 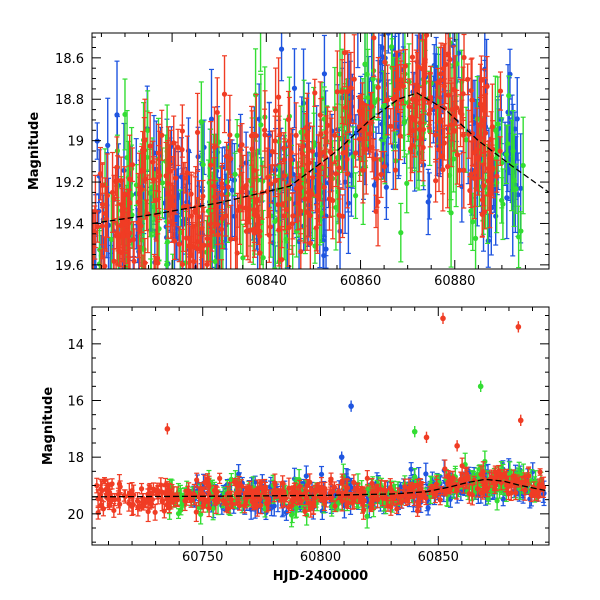 What do you see at coordinates (75, 142) in the screenshot?
I see `y-tick-label: 19` at bounding box center [75, 142].